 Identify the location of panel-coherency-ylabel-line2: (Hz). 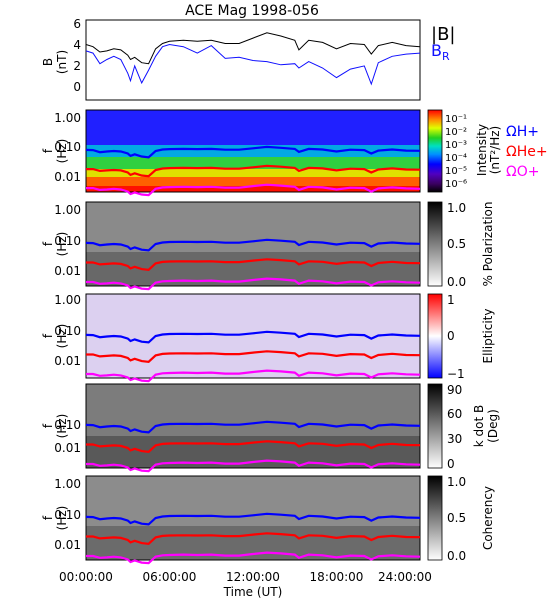
(62, 518).